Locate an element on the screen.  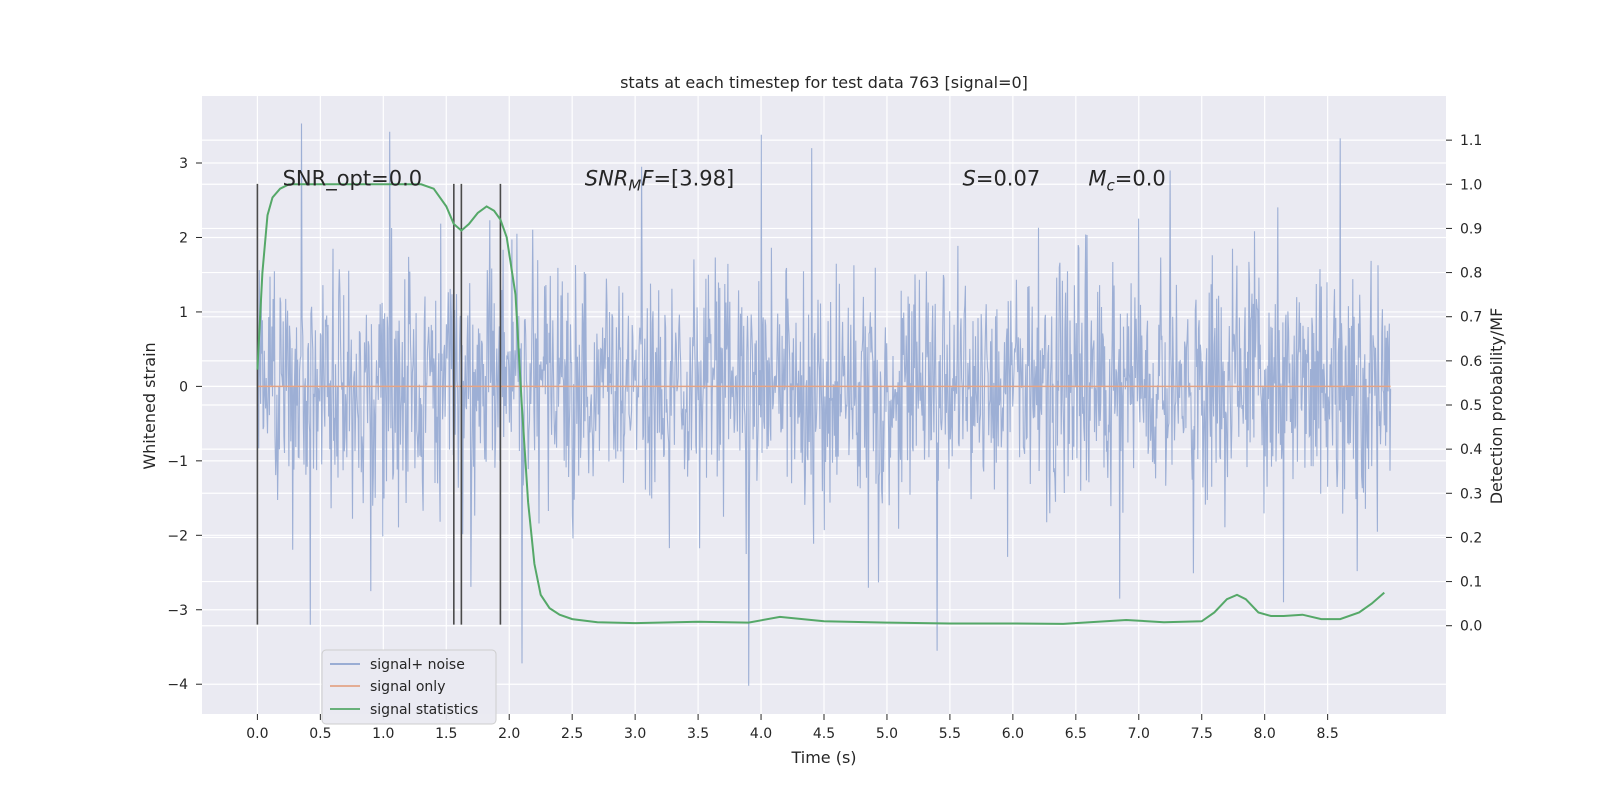
x-tick-label: 1.0 is located at coordinates (383, 734).